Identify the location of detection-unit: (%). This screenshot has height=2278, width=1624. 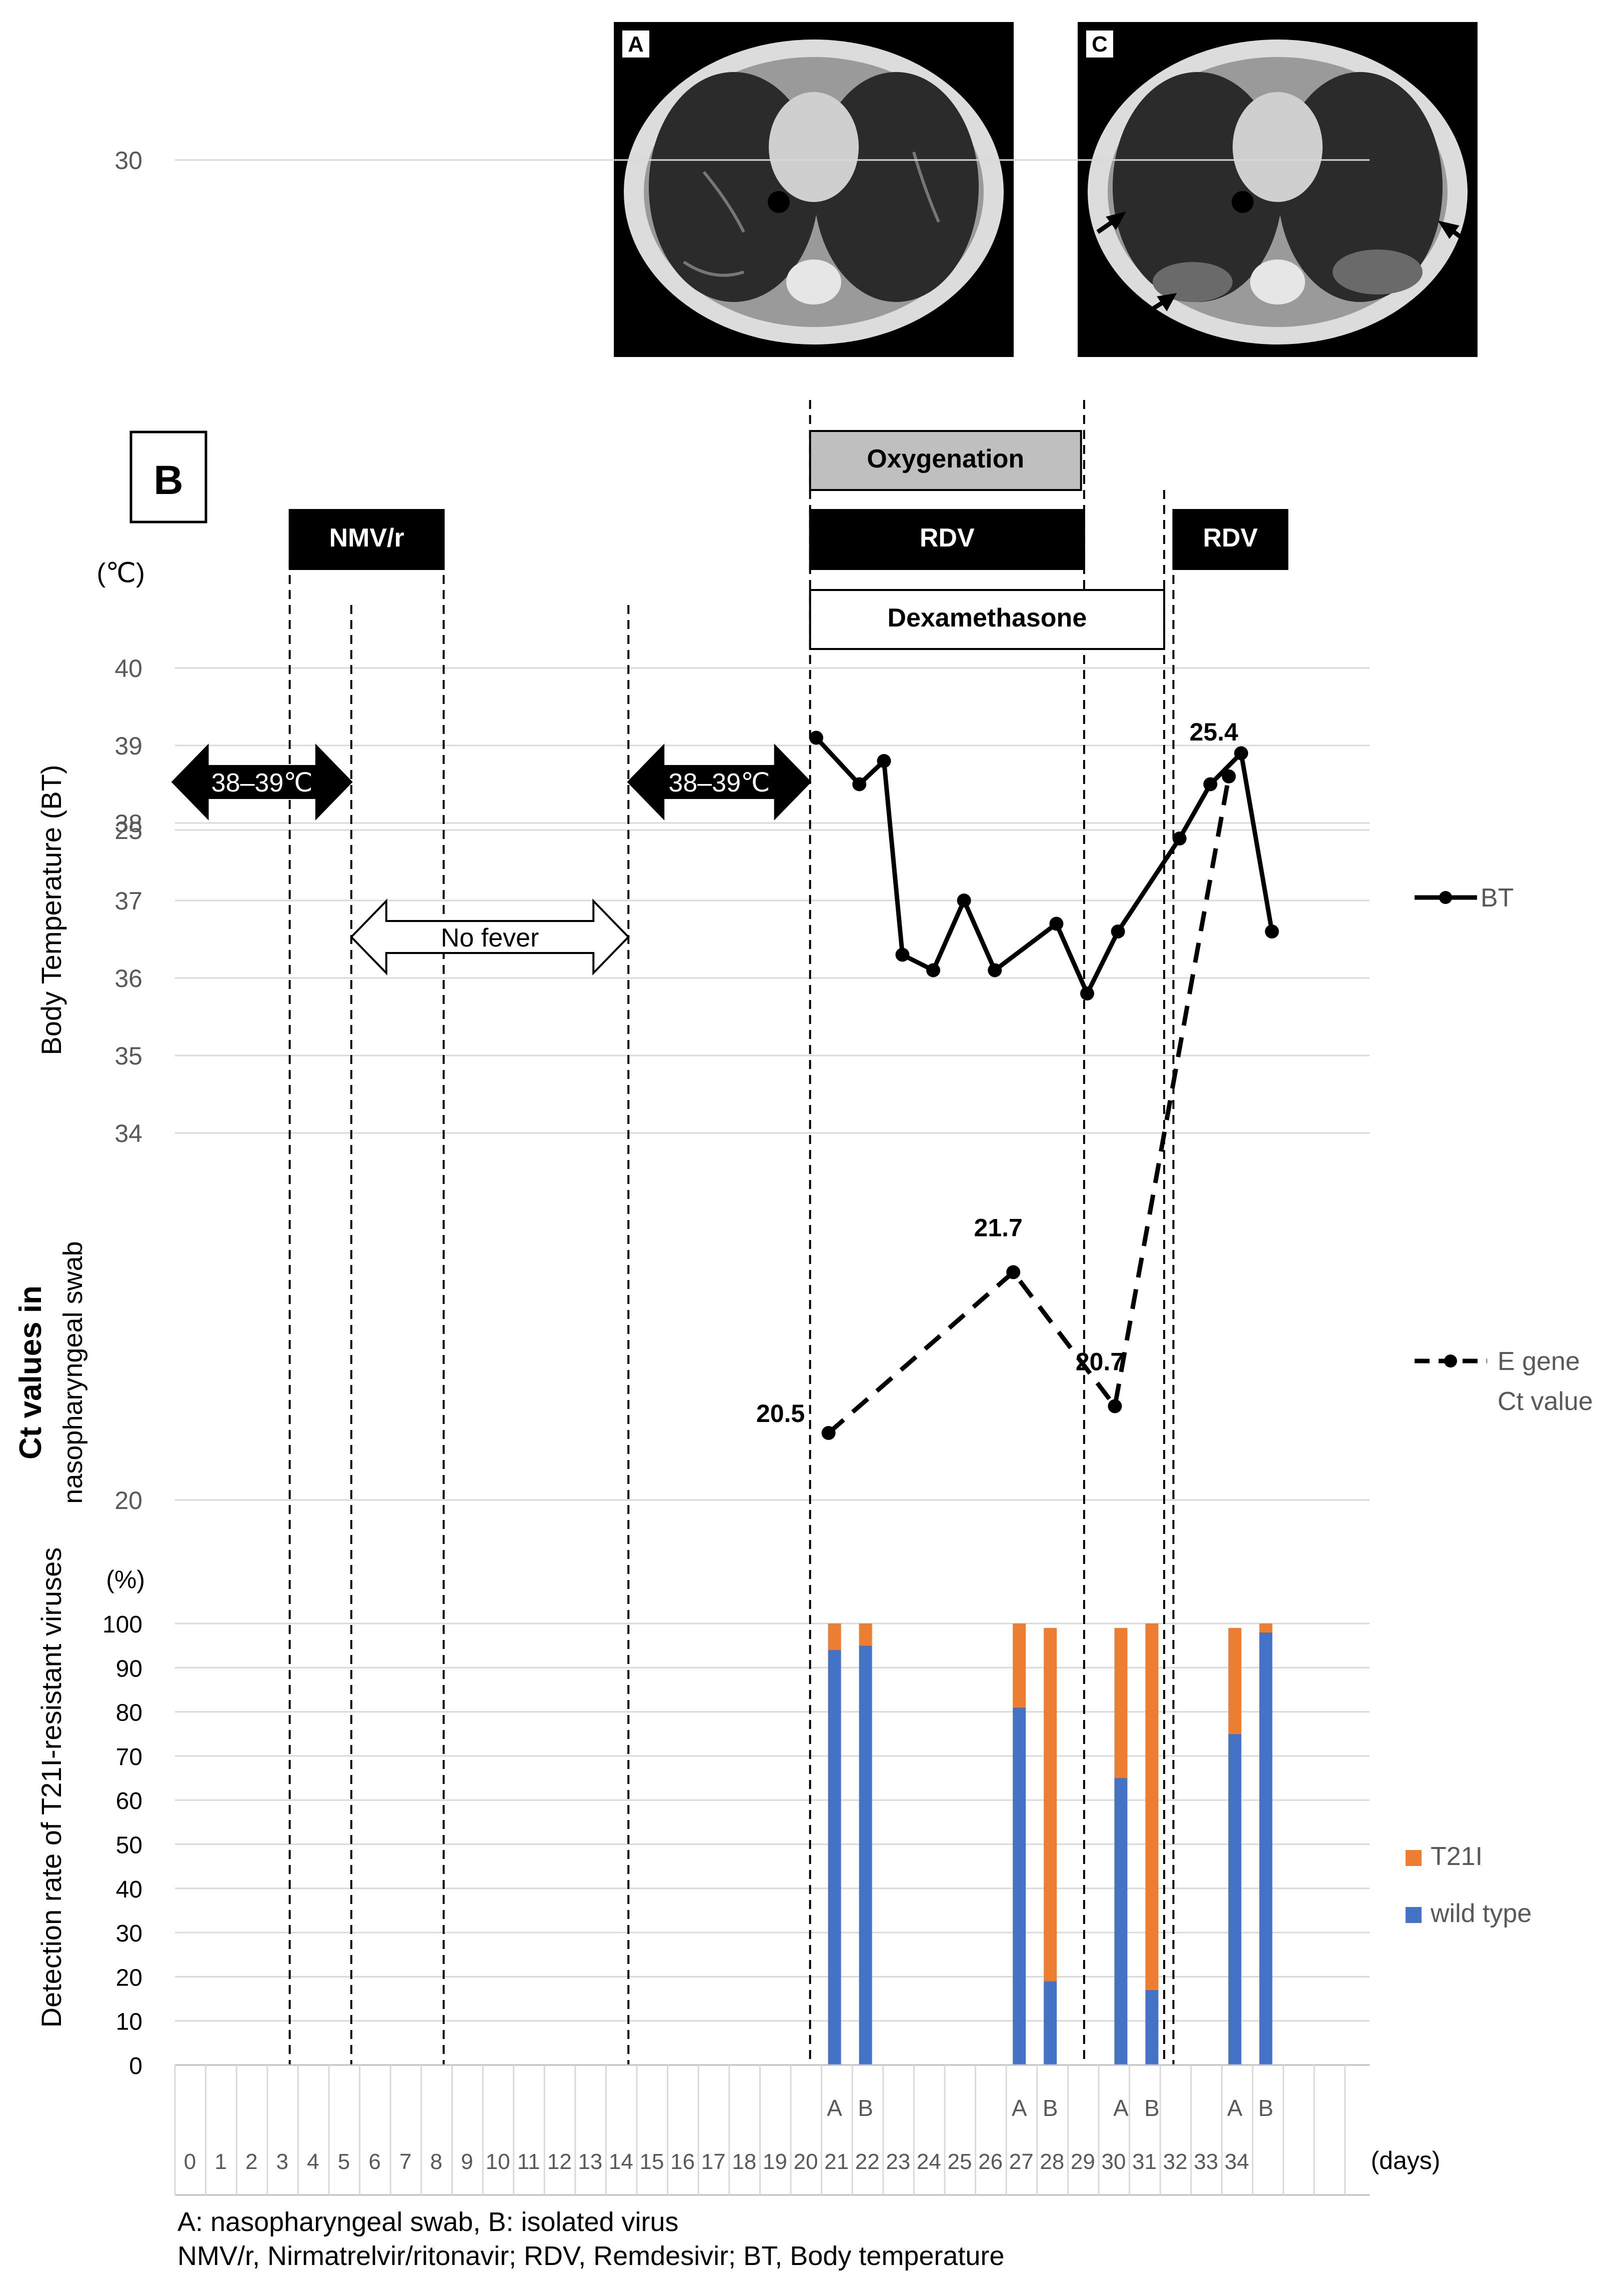
(125, 1580).